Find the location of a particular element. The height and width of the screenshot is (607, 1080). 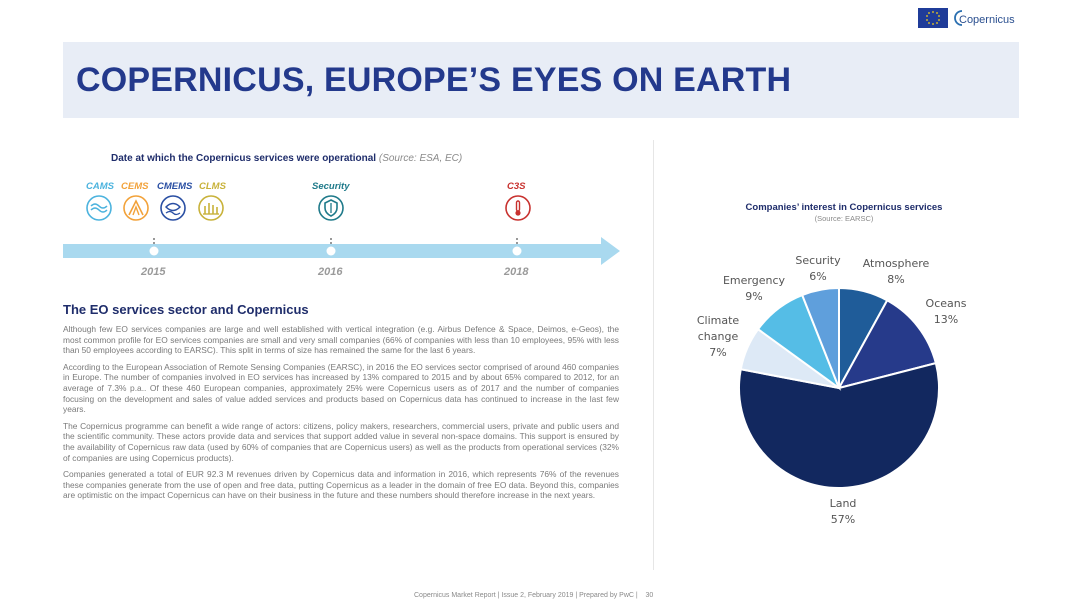

thermometer-icon is located at coordinates (518, 208).